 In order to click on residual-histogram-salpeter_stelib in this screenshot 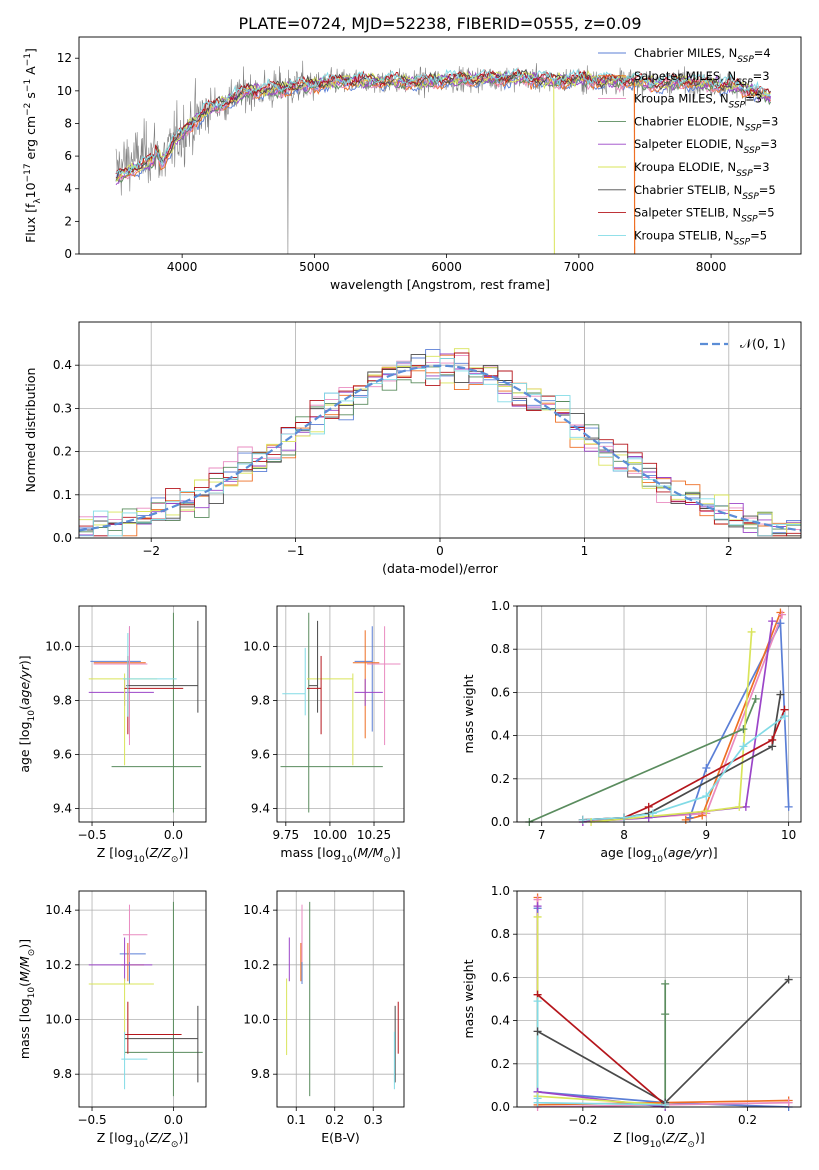, I will do `click(440, 444)`.